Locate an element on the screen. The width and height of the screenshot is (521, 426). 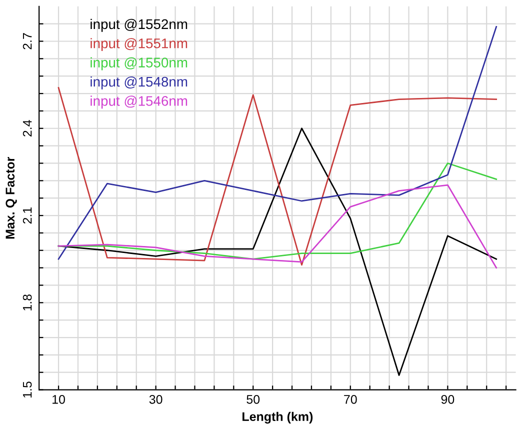
x-tick-label: 10 is located at coordinates (58, 399).